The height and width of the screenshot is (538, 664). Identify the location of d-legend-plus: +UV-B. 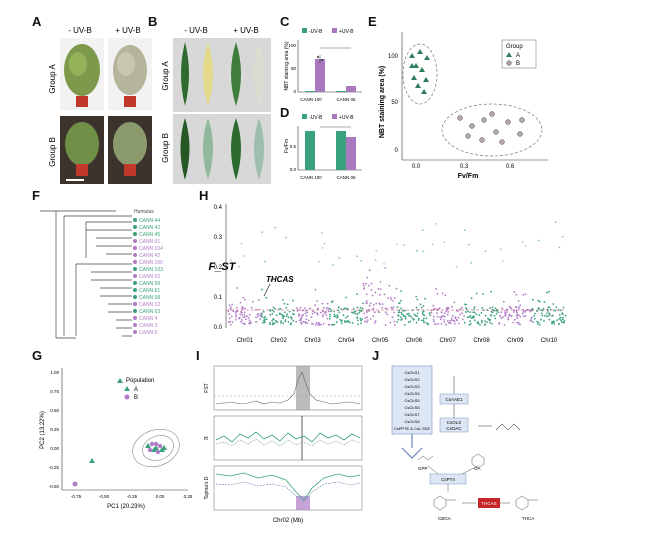
(346, 118).